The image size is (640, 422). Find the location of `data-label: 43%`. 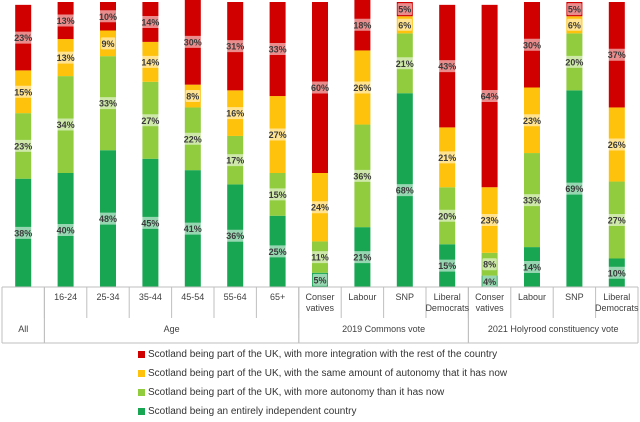

data-label: 43% is located at coordinates (447, 67).